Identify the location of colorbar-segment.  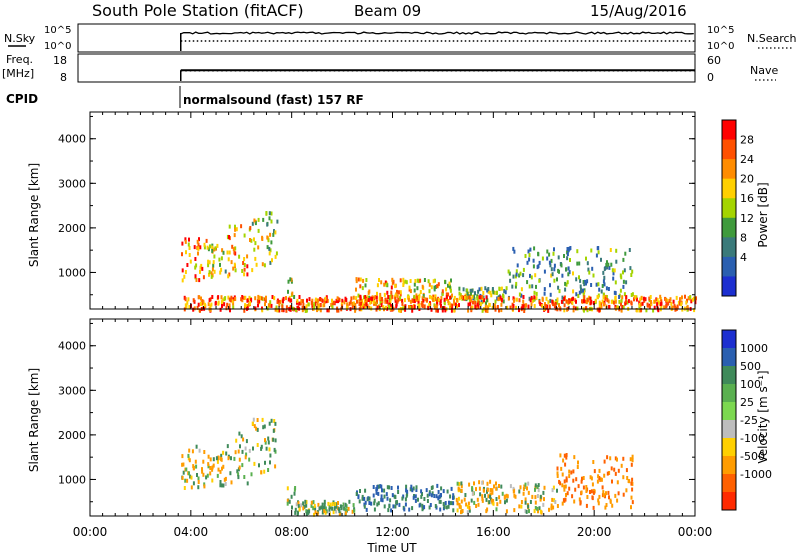
(729, 266).